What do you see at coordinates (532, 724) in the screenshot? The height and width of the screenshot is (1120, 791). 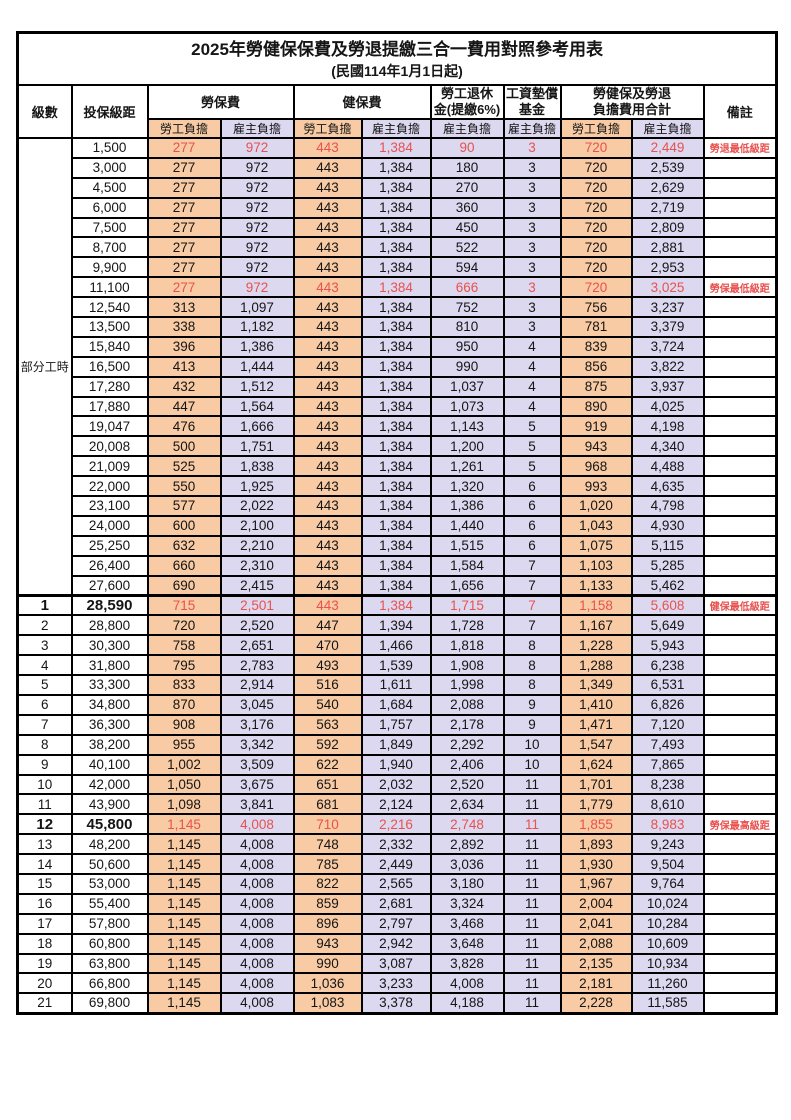 I see `wage-fund-employer-cell: 9` at bounding box center [532, 724].